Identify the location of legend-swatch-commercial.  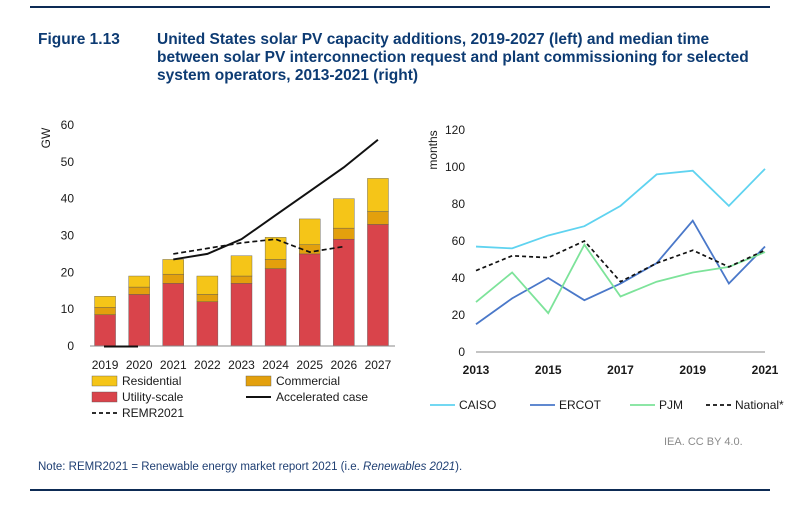
(258, 381).